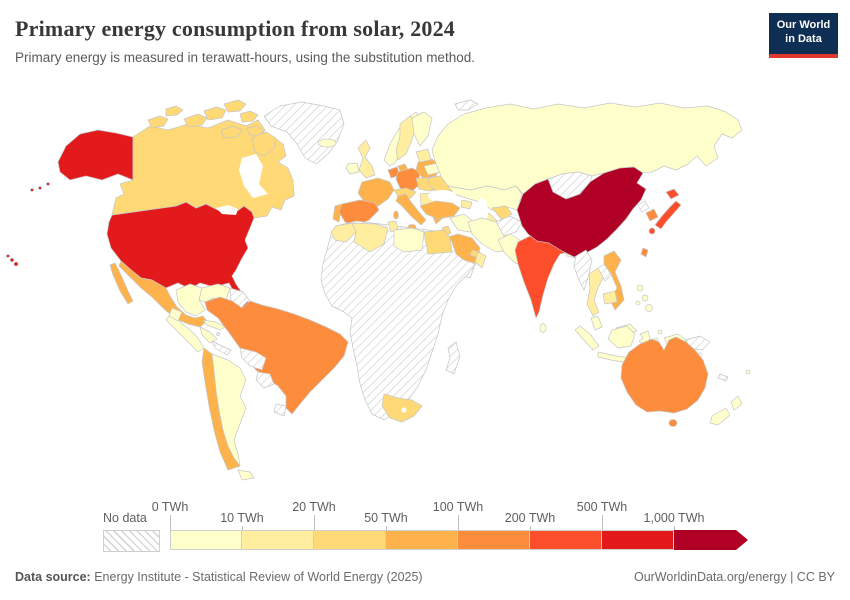 Image resolution: width=850 pixels, height=600 pixels. I want to click on legend-tick-label: 0 TWh, so click(170, 507).